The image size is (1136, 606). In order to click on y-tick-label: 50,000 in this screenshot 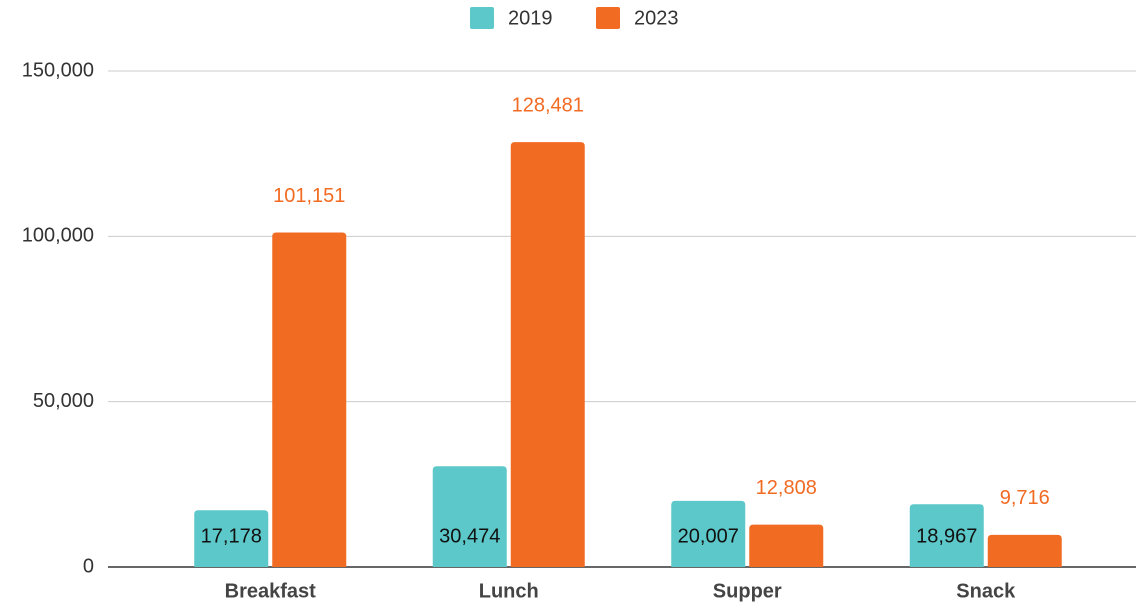, I will do `click(63, 401)`.